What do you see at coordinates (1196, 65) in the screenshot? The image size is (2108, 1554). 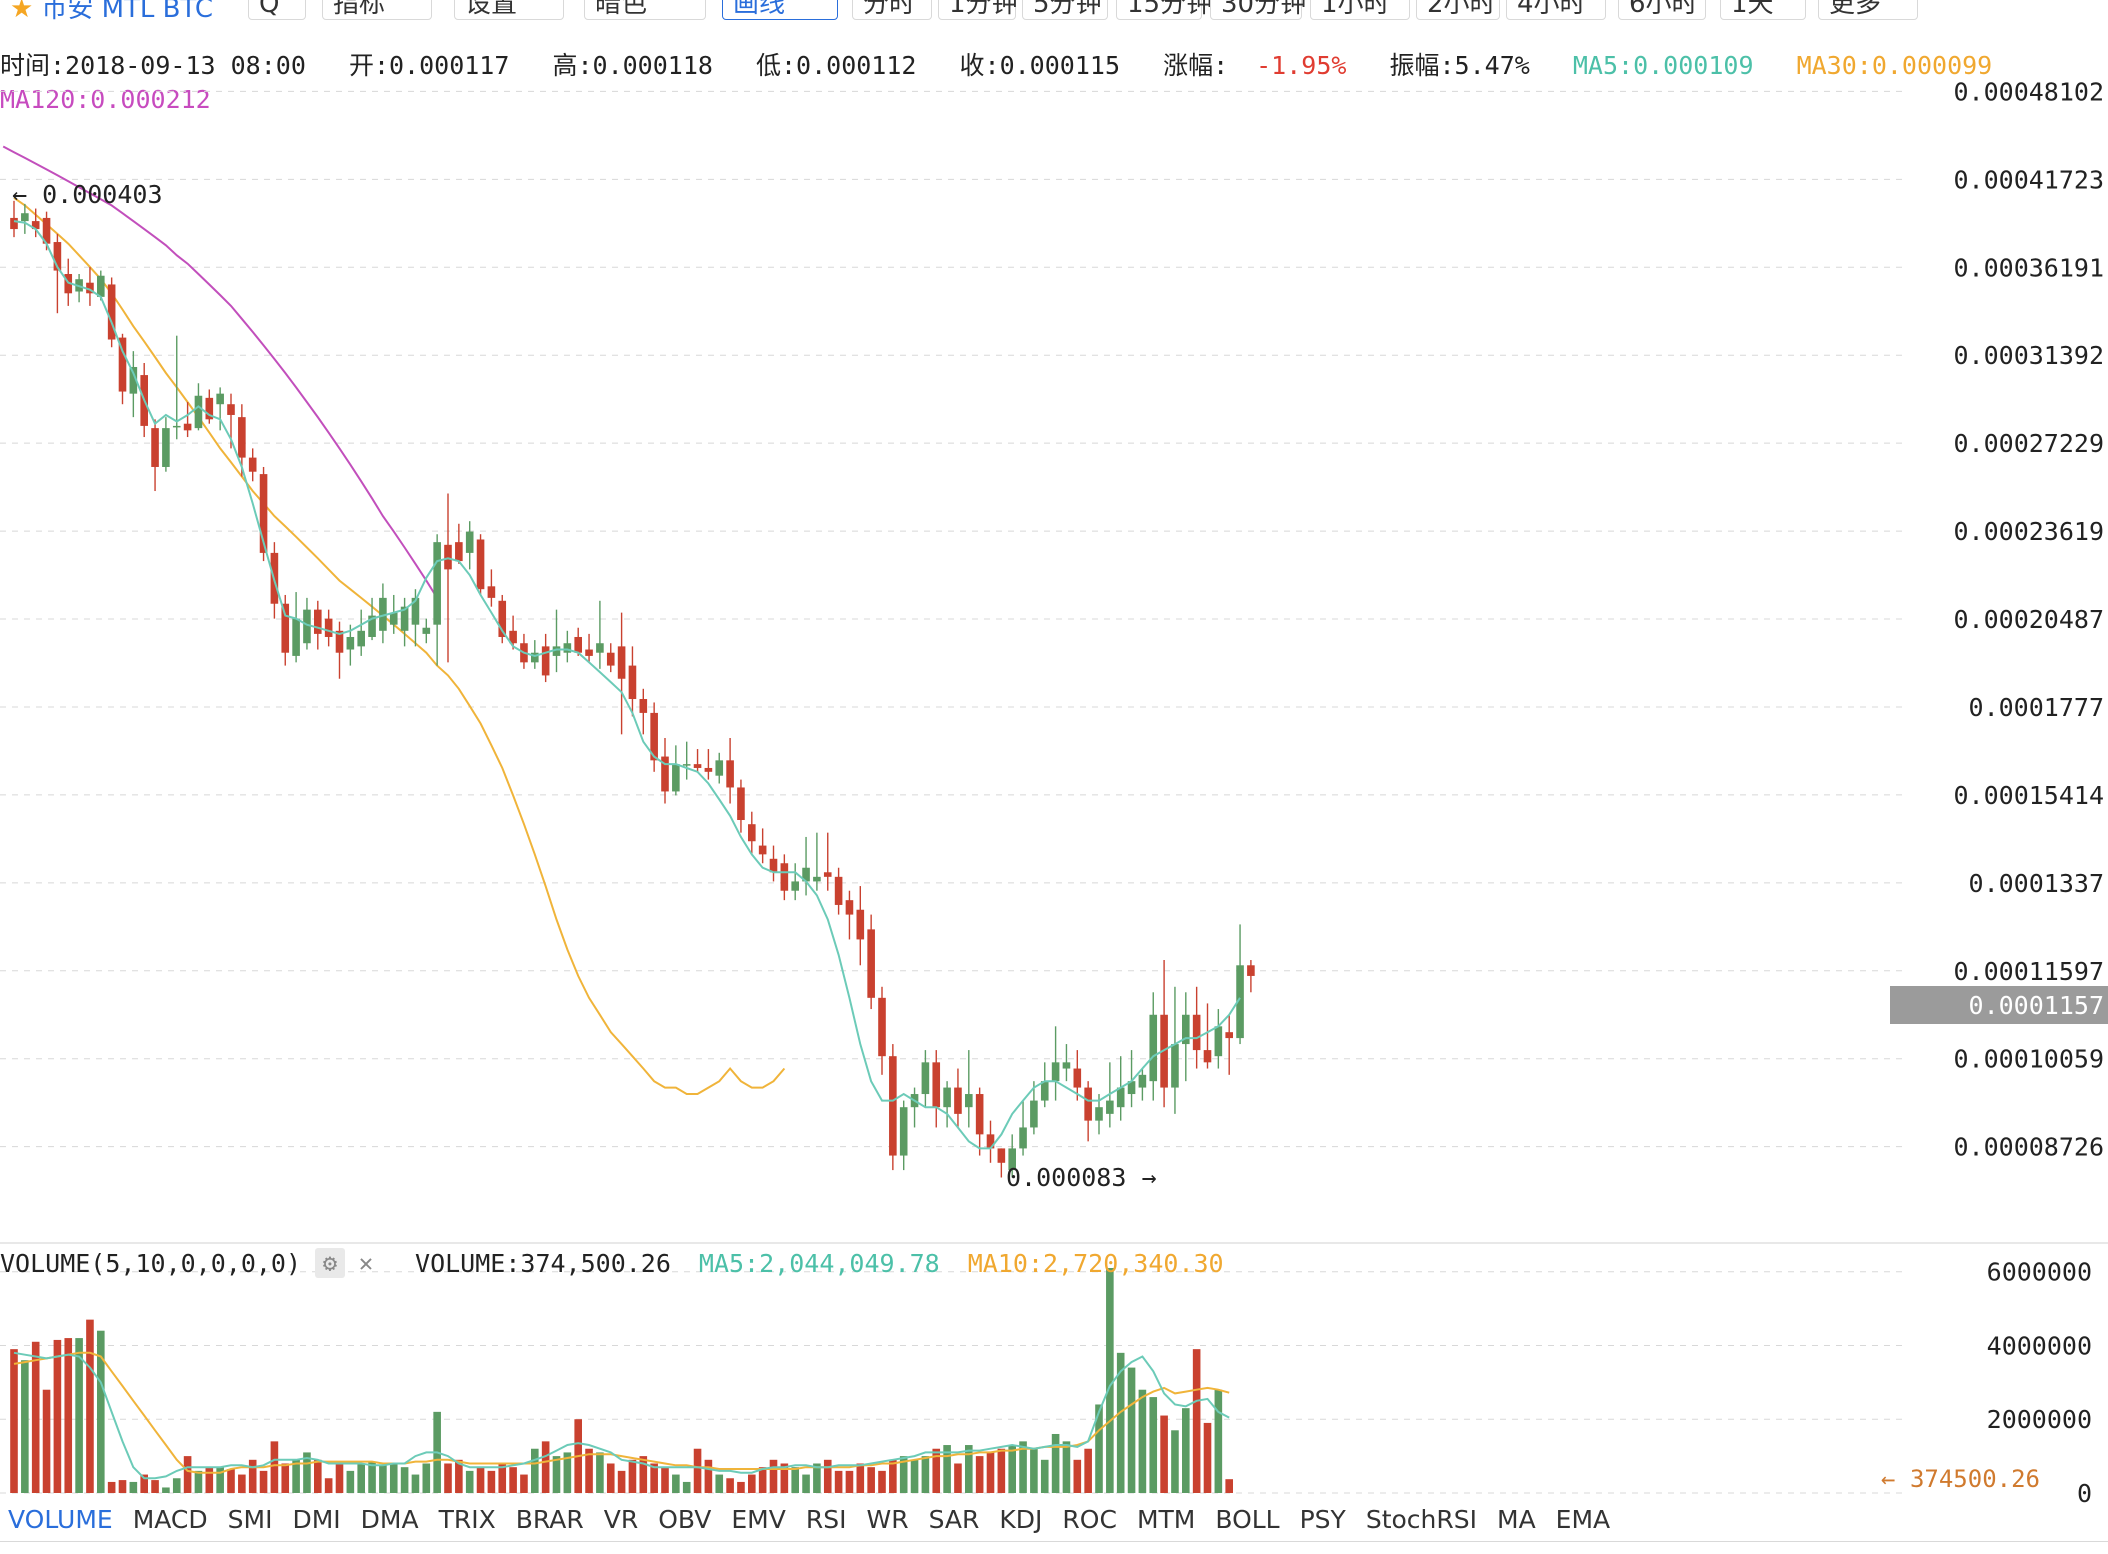 I see `info-change-label: 涨幅:` at bounding box center [1196, 65].